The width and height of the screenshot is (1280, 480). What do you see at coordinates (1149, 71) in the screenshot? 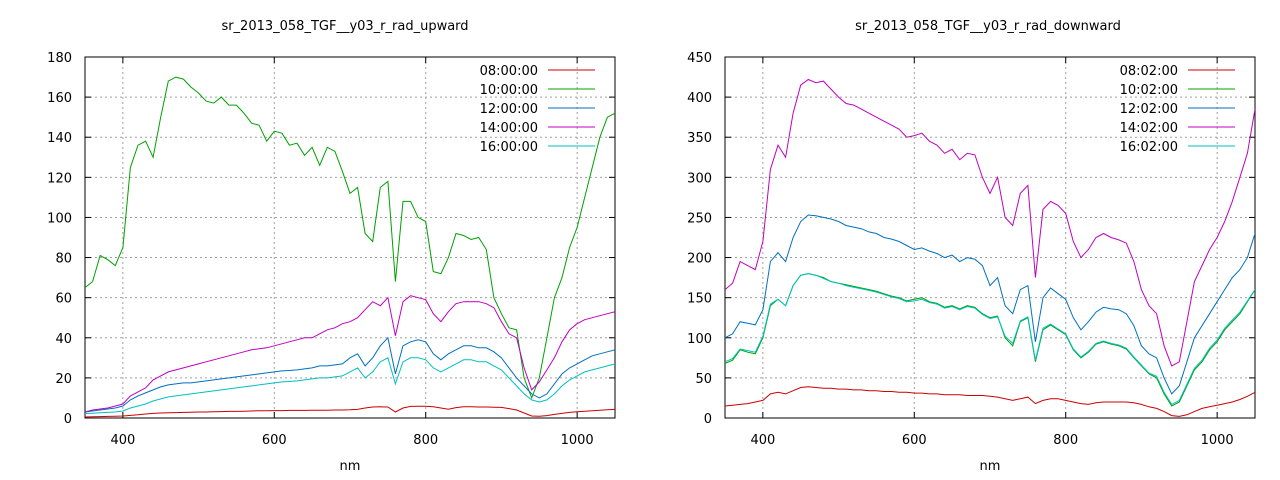
I see `legend-label: 08:02:00` at bounding box center [1149, 71].